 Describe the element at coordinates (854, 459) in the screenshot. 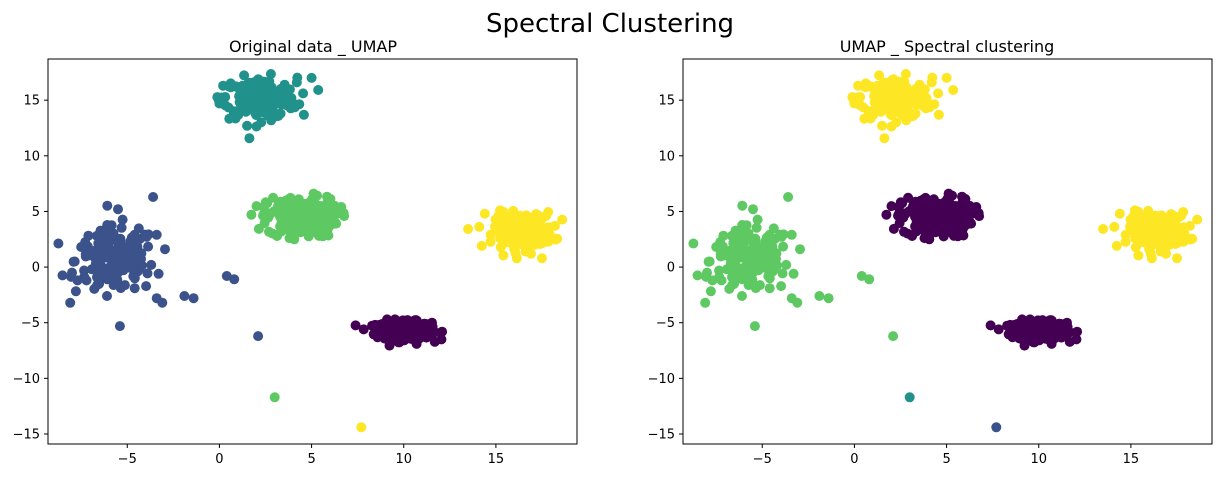

I see `x-tick-label: 0` at that location.